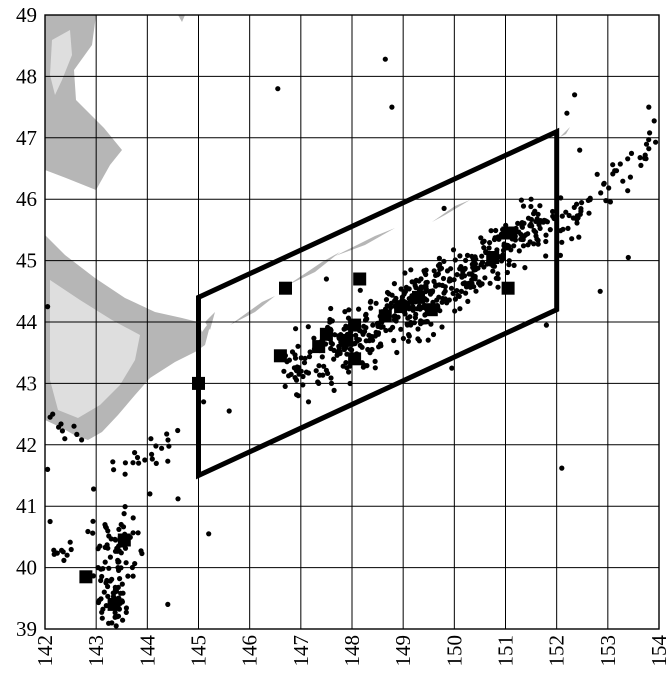  What do you see at coordinates (557, 651) in the screenshot?
I see `x-tick-label: 152` at bounding box center [557, 651].